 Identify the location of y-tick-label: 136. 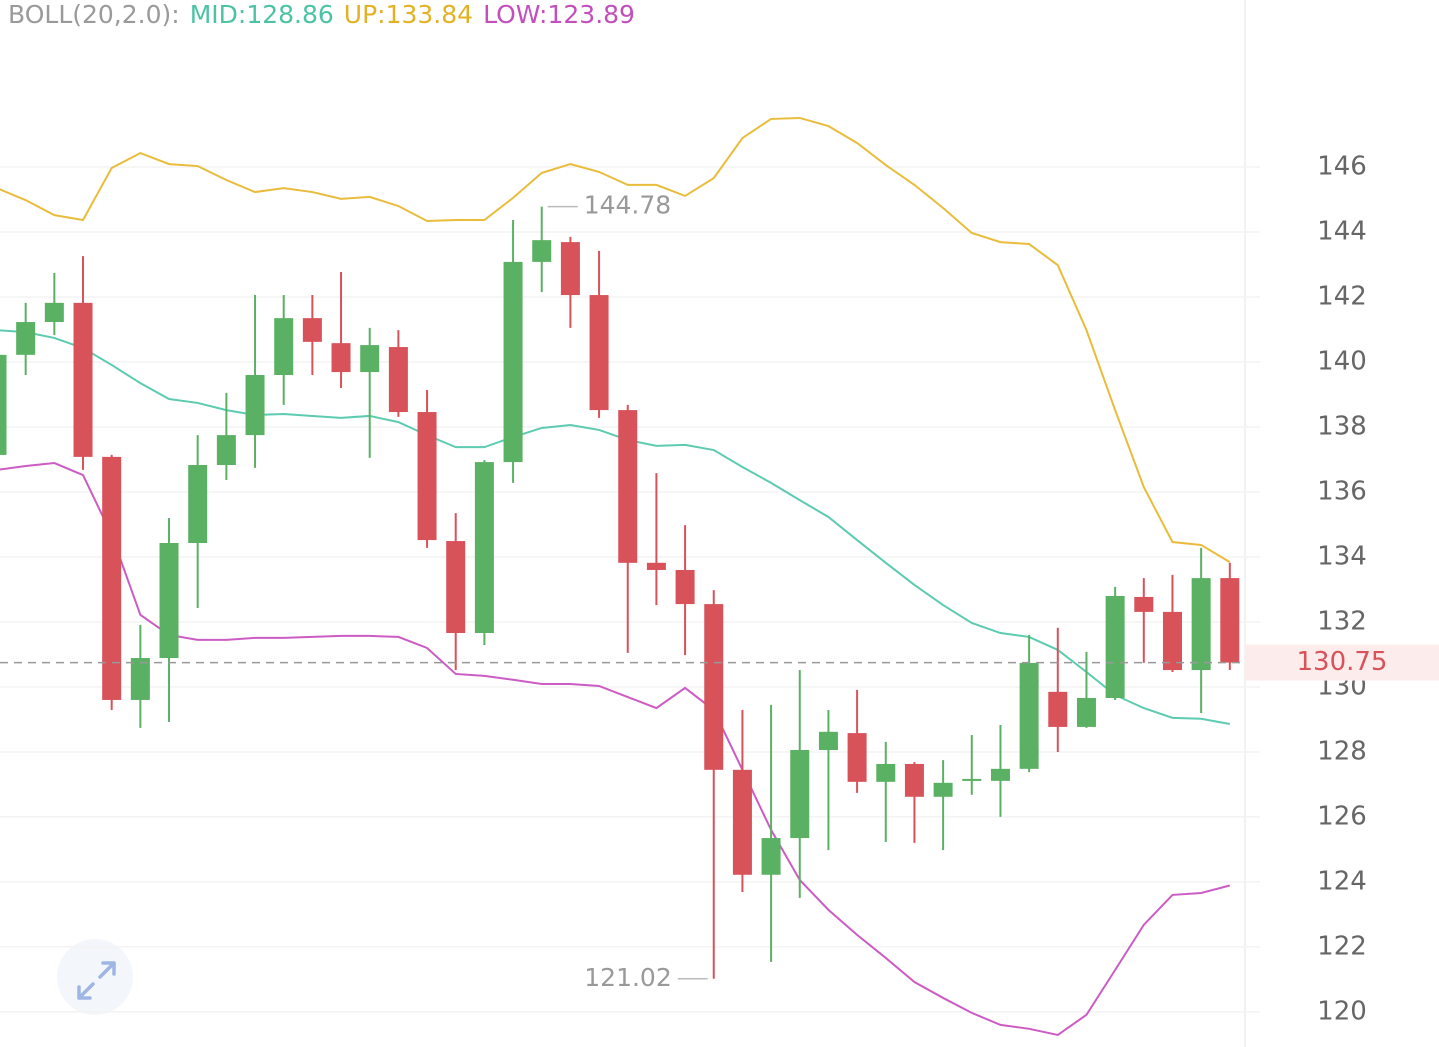
(1342, 491).